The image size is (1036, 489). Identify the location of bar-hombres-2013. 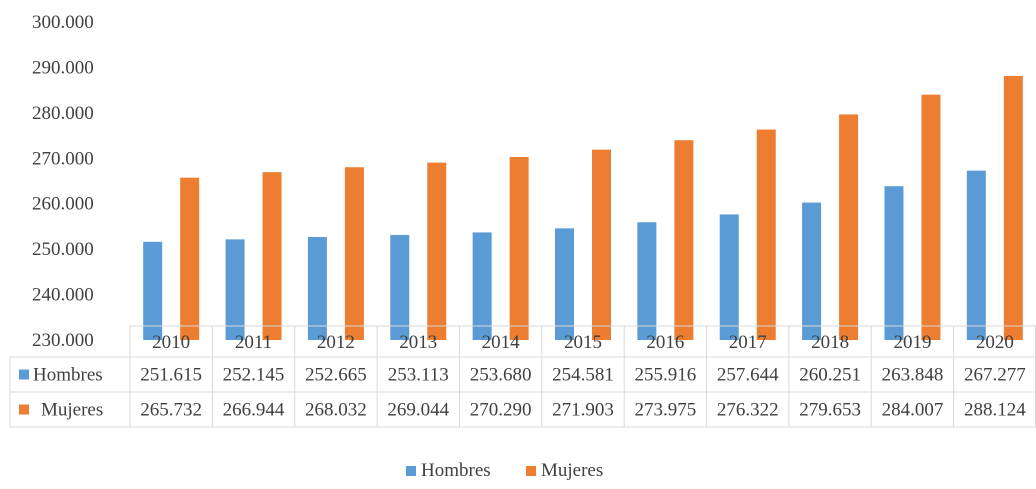
(400, 287).